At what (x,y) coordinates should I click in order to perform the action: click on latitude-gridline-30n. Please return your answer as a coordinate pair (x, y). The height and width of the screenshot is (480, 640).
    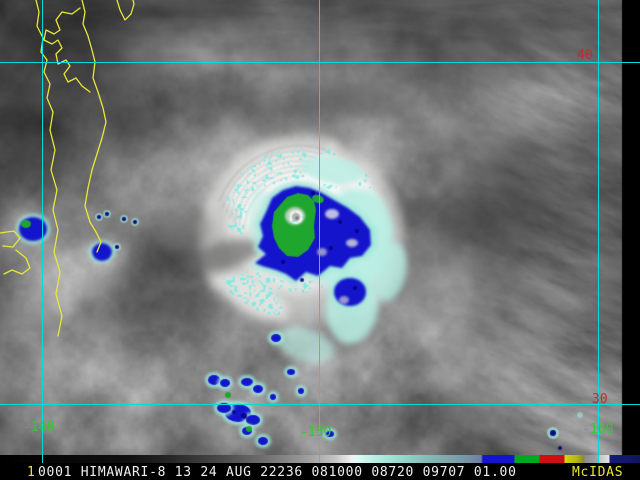
    Looking at the image, I should click on (320, 404).